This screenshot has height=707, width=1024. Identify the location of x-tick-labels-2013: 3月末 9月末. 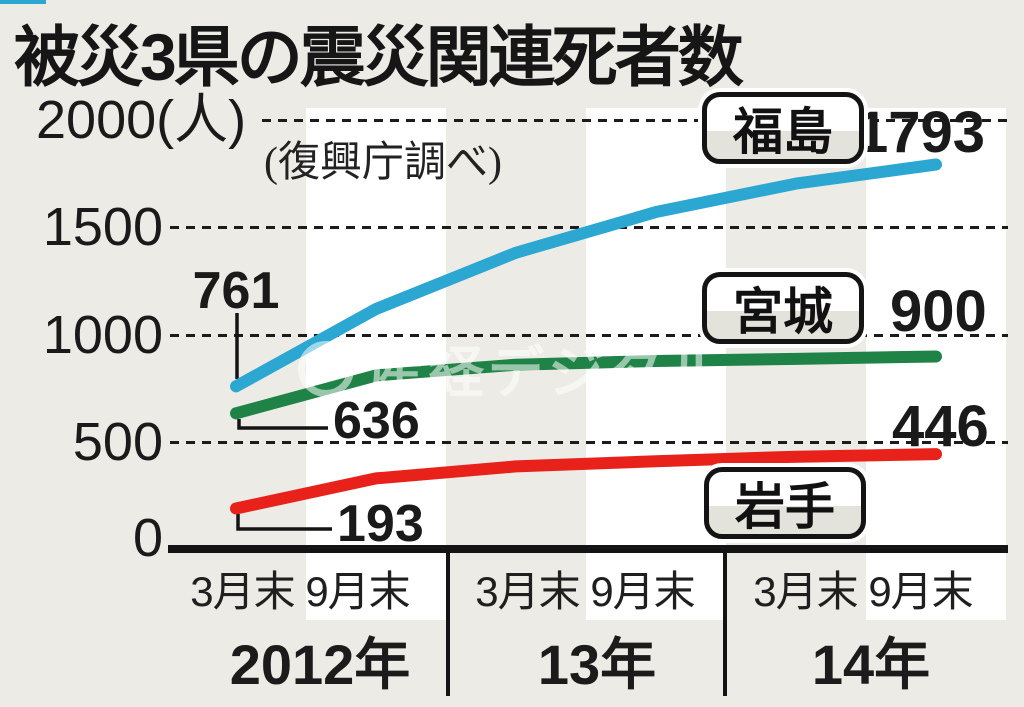
(585, 591).